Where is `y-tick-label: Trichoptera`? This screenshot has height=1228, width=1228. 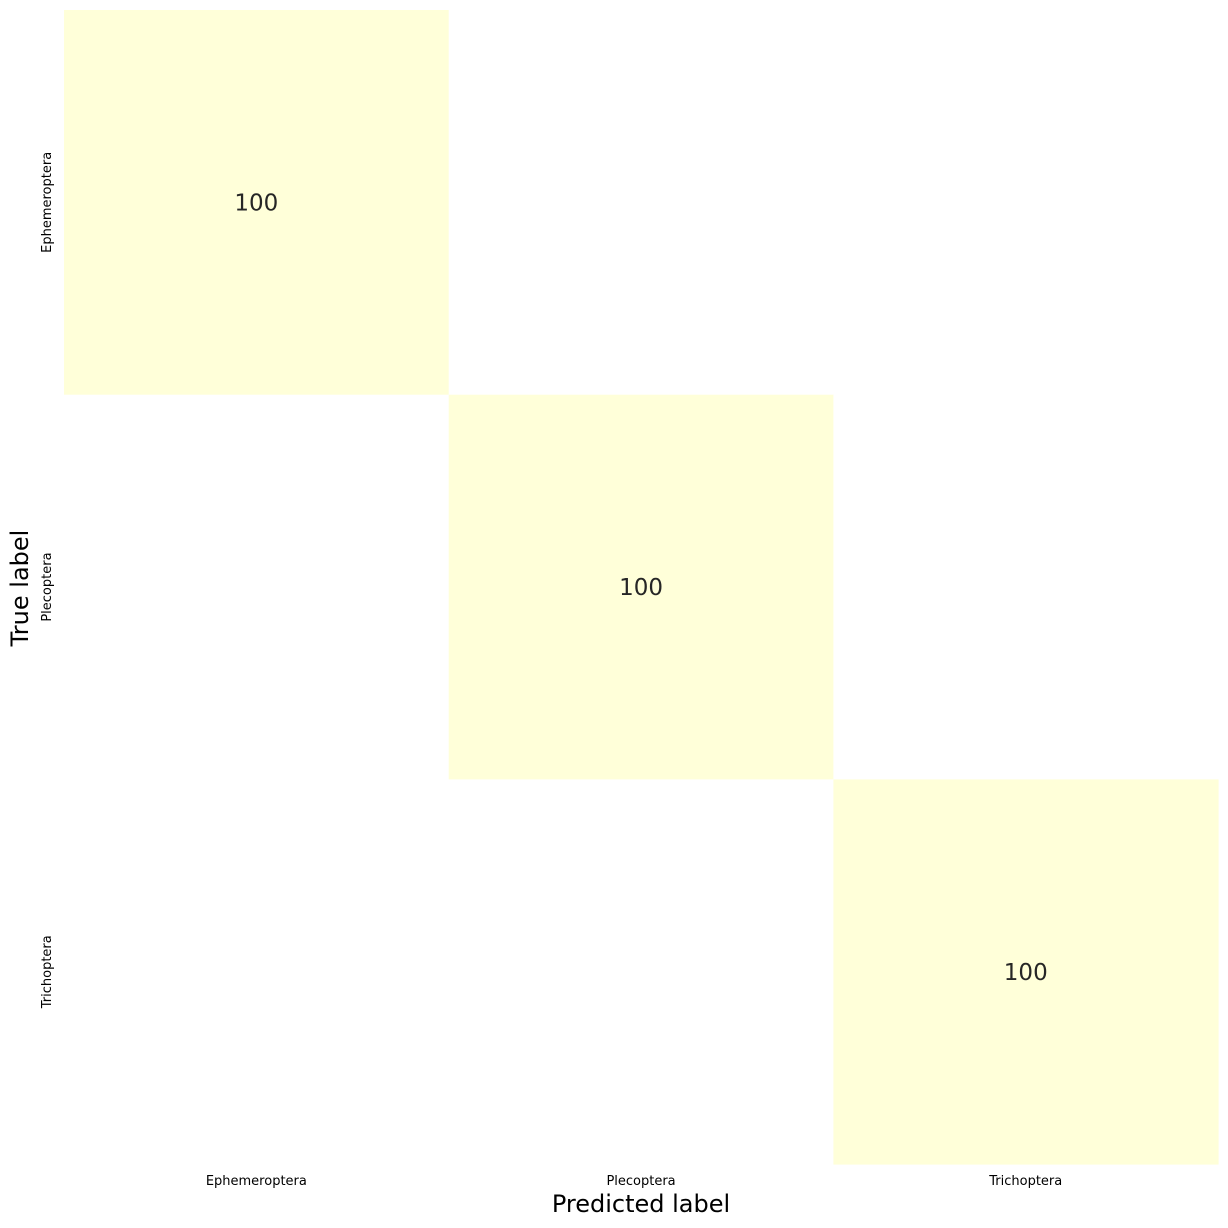 y-tick-label: Trichoptera is located at coordinates (47, 972).